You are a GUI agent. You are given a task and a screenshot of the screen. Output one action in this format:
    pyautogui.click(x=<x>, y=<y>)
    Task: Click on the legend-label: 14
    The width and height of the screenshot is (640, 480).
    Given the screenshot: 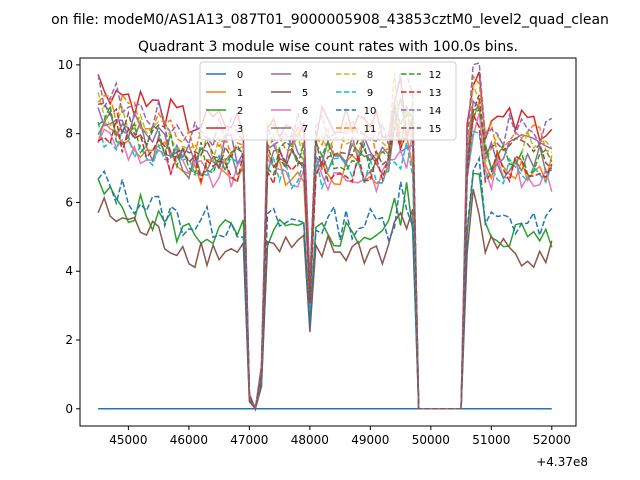 What is the action you would take?
    pyautogui.click(x=435, y=111)
    